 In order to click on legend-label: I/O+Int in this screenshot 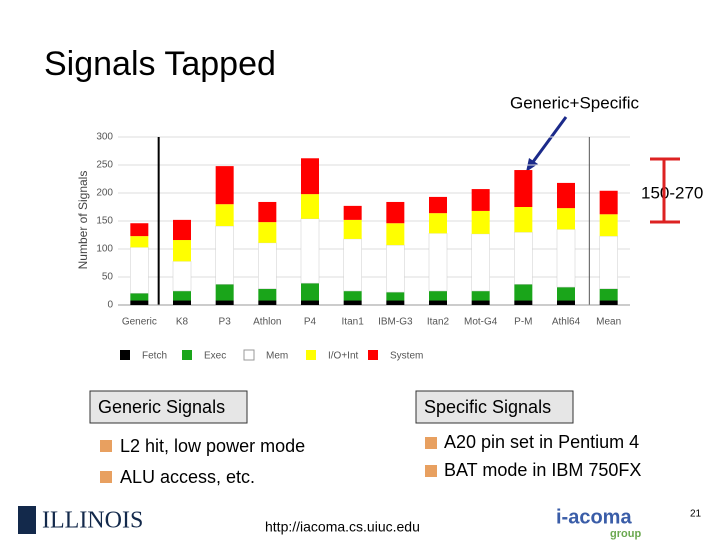, I will do `click(343, 356)`.